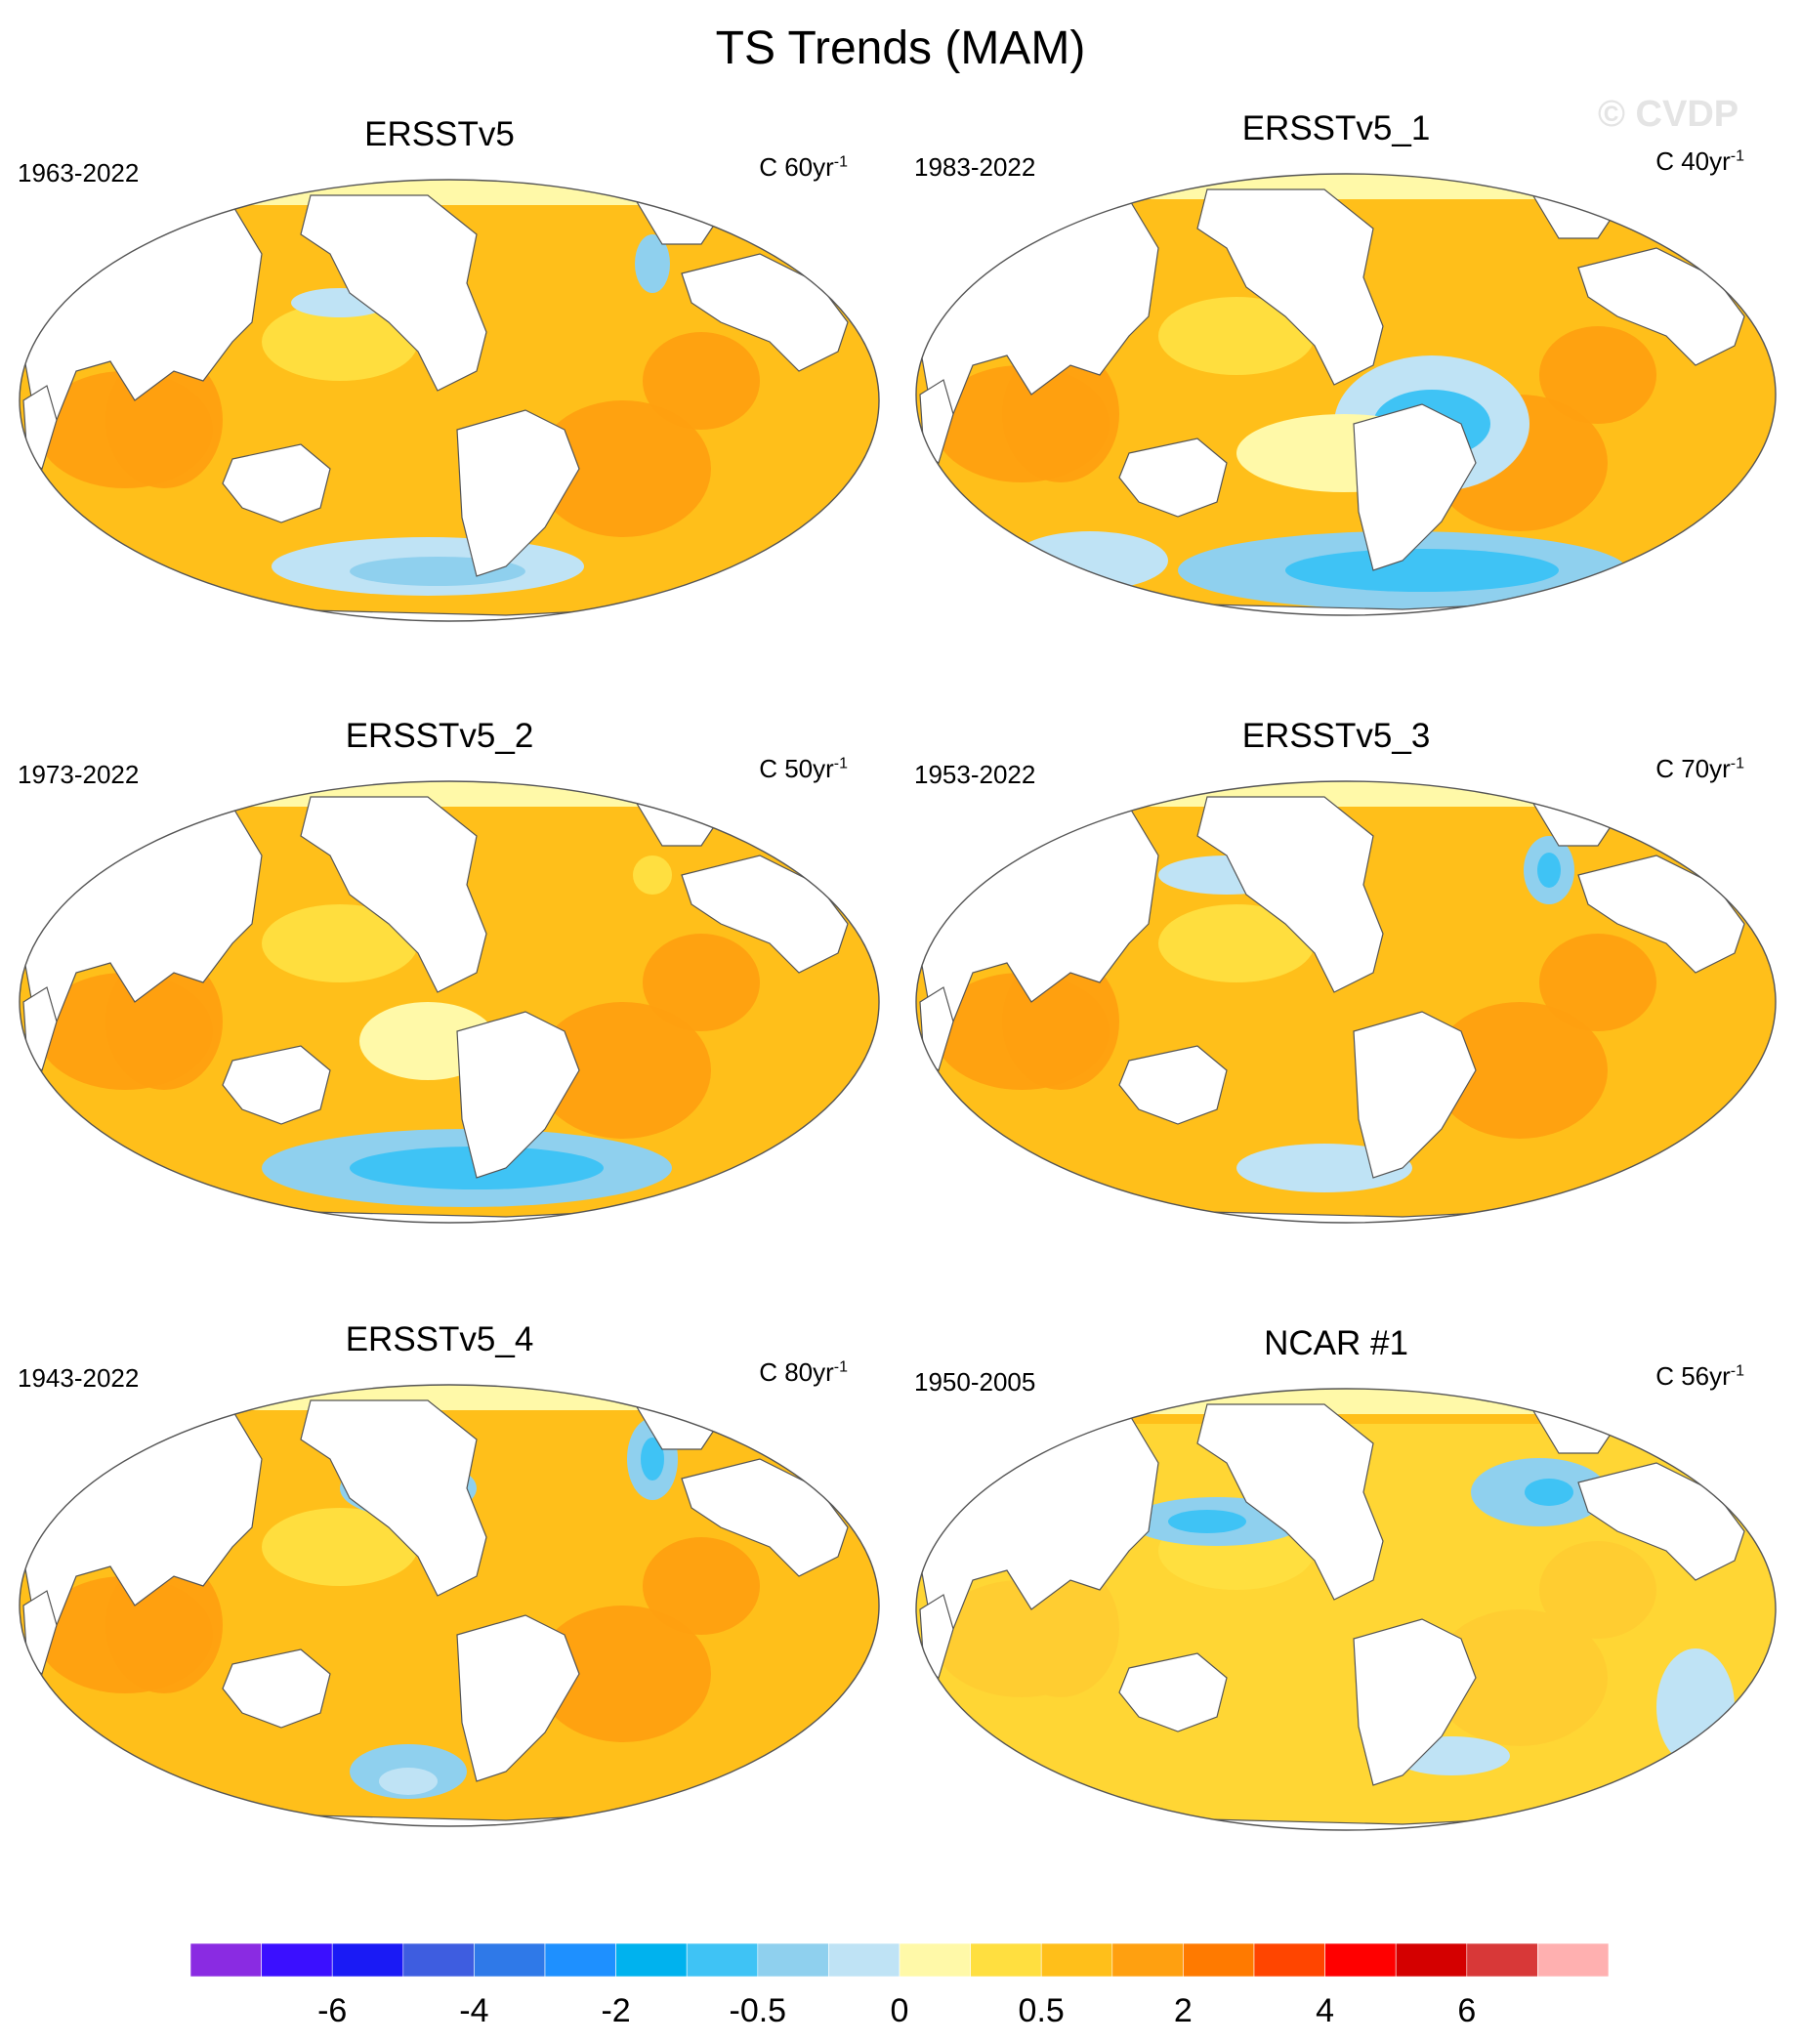  What do you see at coordinates (616, 2010) in the screenshot?
I see `colorbar-tick-label: -2` at bounding box center [616, 2010].